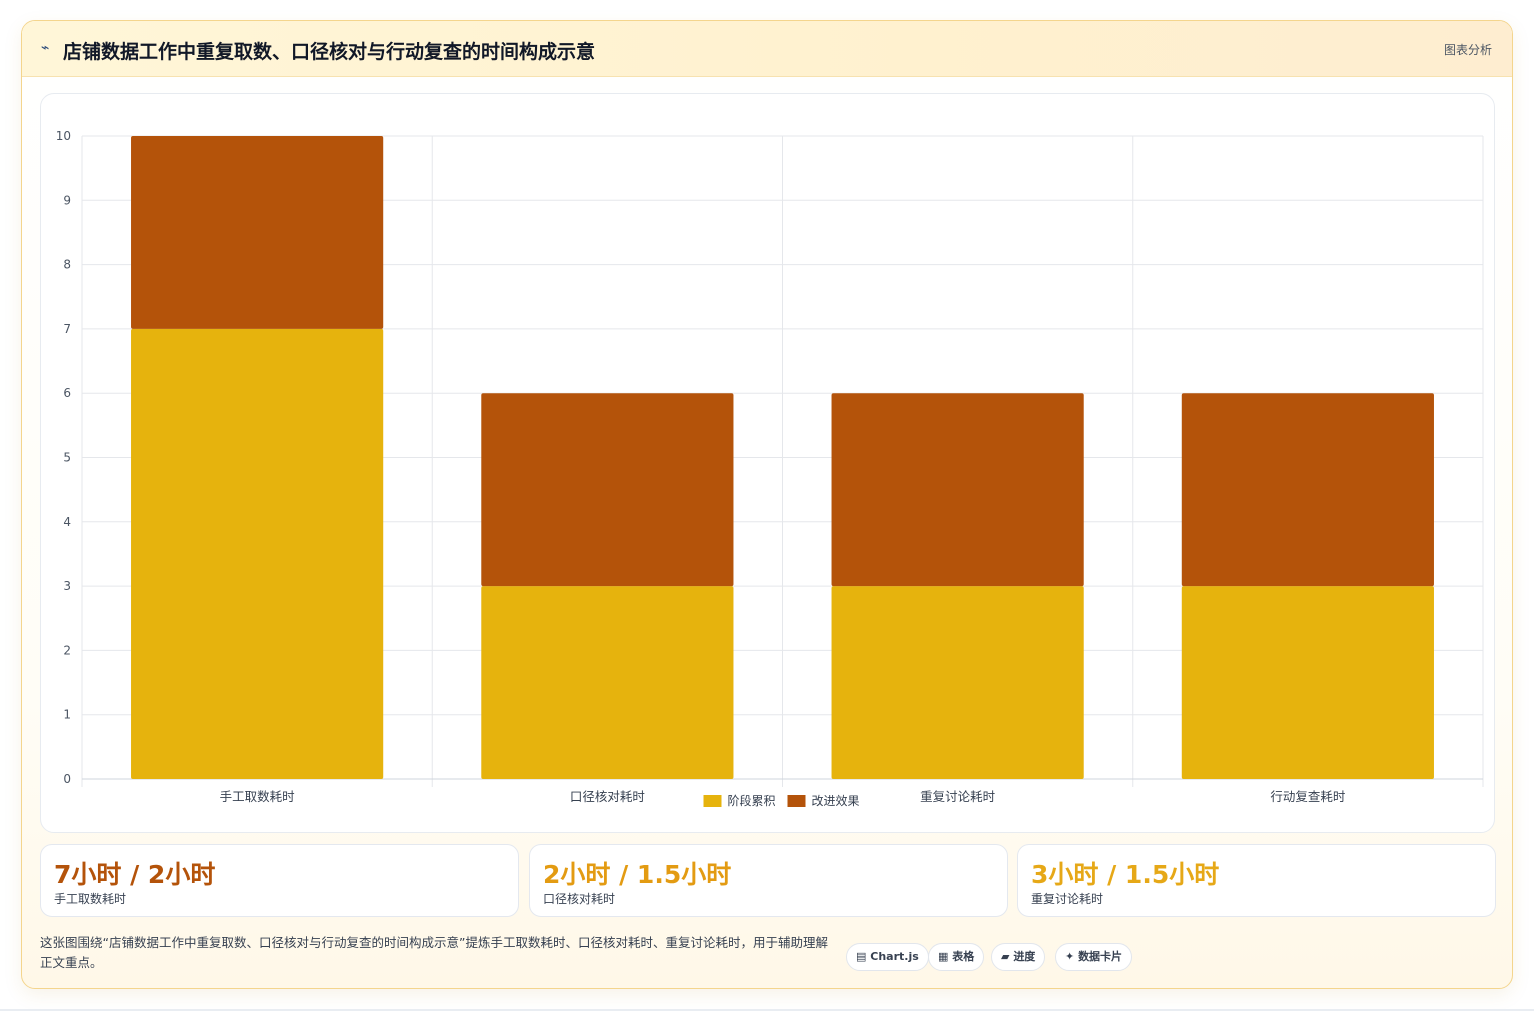  What do you see at coordinates (1005, 956) in the screenshot?
I see `progress-icon: ▰` at bounding box center [1005, 956].